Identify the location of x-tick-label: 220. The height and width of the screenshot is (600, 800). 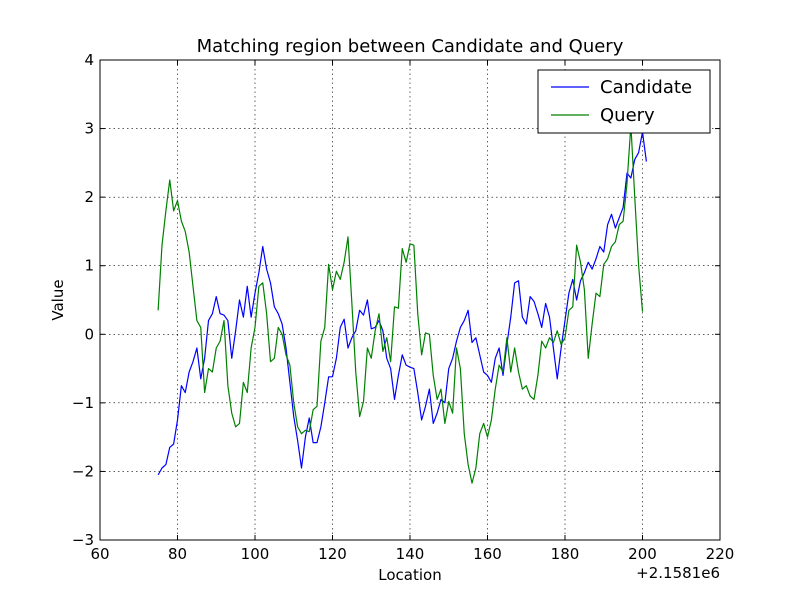
(720, 554).